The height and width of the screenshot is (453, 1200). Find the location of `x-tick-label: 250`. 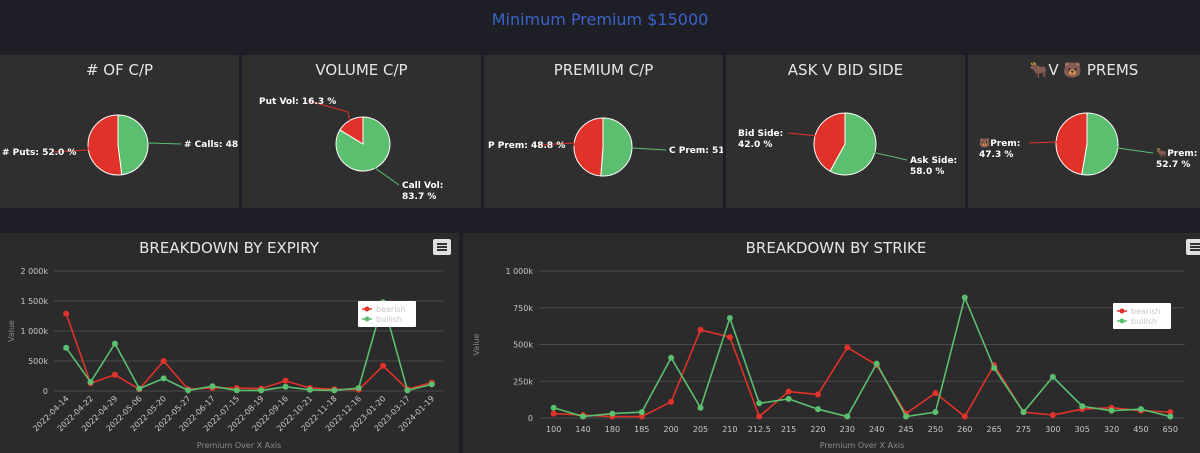

x-tick-label: 250 is located at coordinates (935, 429).